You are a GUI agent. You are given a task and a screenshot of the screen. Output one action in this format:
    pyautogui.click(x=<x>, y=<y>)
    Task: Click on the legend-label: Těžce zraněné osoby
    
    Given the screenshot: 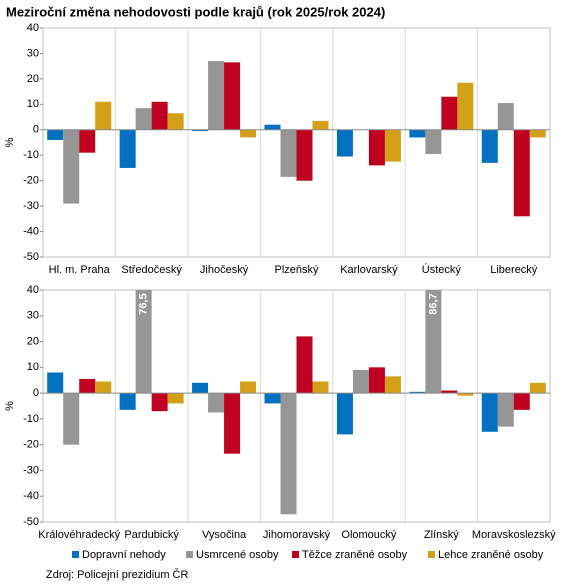 What is the action you would take?
    pyautogui.click(x=355, y=555)
    